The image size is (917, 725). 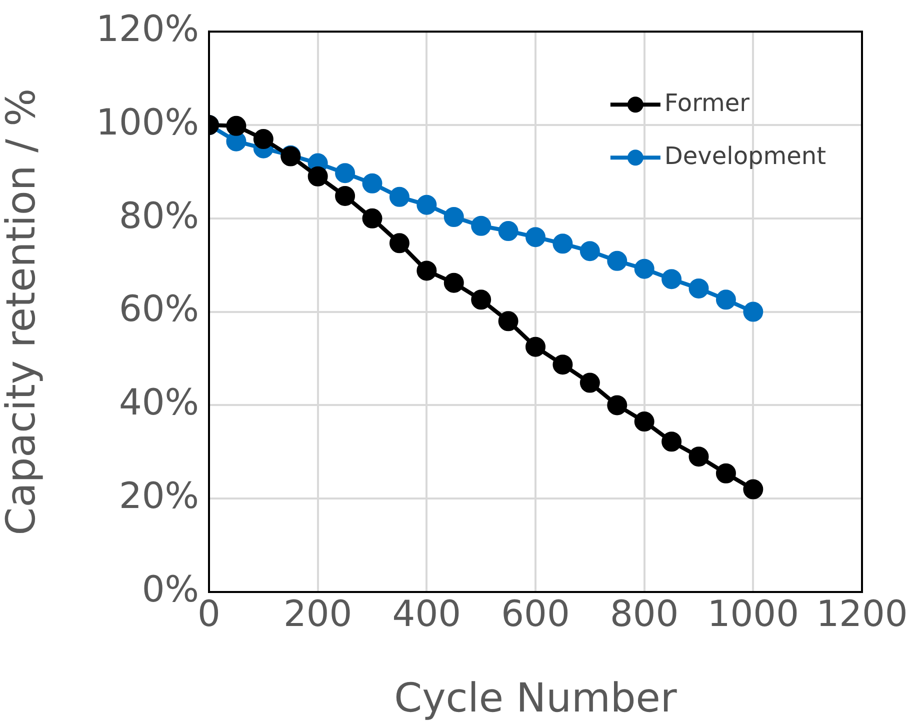 I want to click on y-tick-label: 40%, so click(x=158, y=403).